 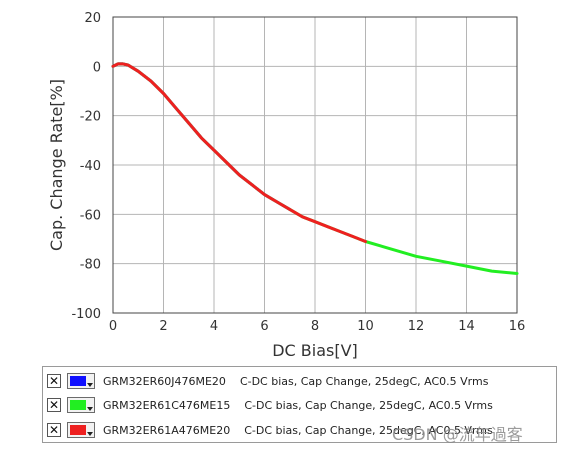 I want to click on watermark: CSDN @流年過客, so click(x=457, y=434).